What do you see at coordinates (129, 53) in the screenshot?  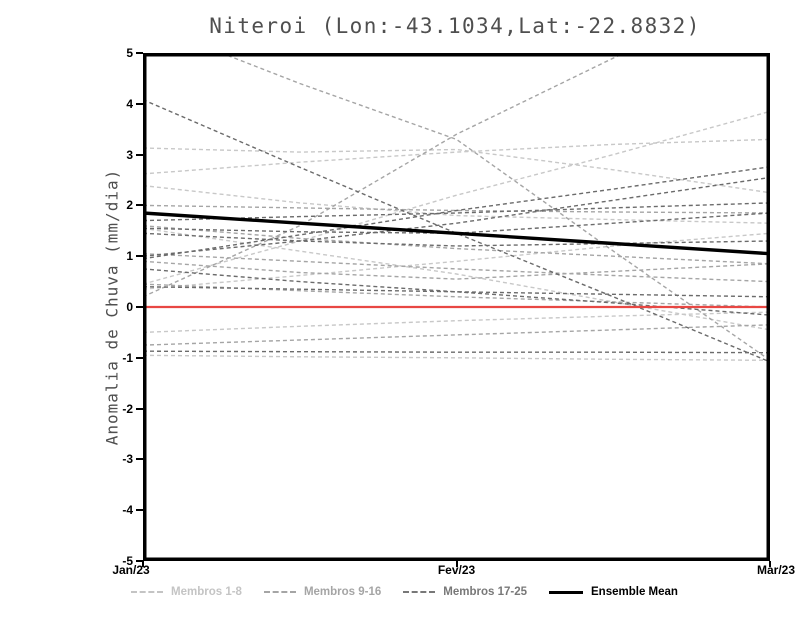 I see `y-tick-label: 5` at bounding box center [129, 53].